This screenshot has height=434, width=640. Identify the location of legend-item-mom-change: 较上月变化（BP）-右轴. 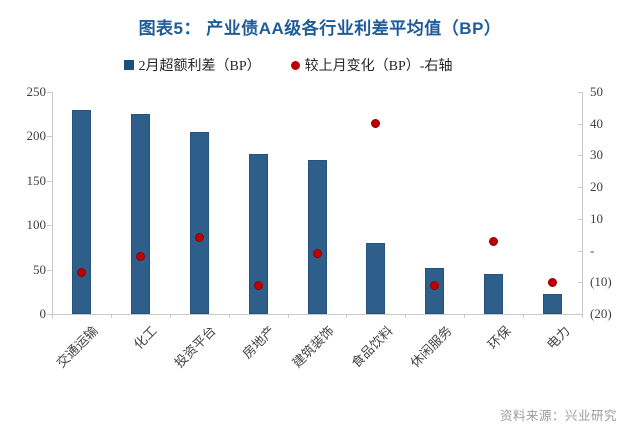
(371, 65).